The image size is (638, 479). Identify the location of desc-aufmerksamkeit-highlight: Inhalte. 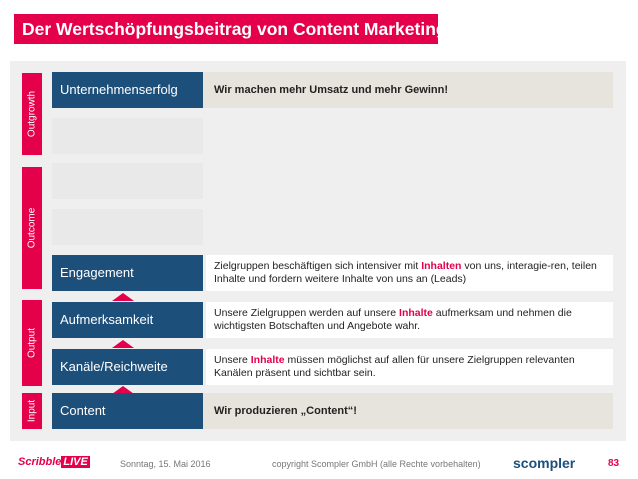
(416, 313).